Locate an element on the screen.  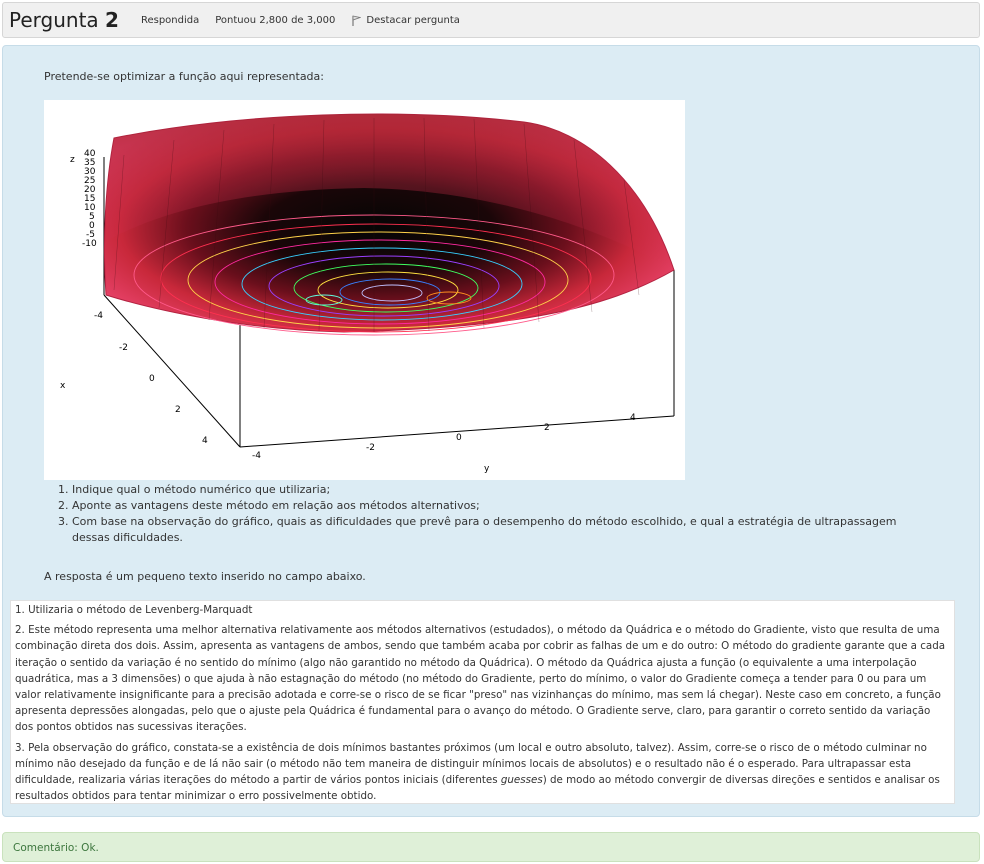
x-ticks: -4 -2 0 2 4 is located at coordinates (151, 378).